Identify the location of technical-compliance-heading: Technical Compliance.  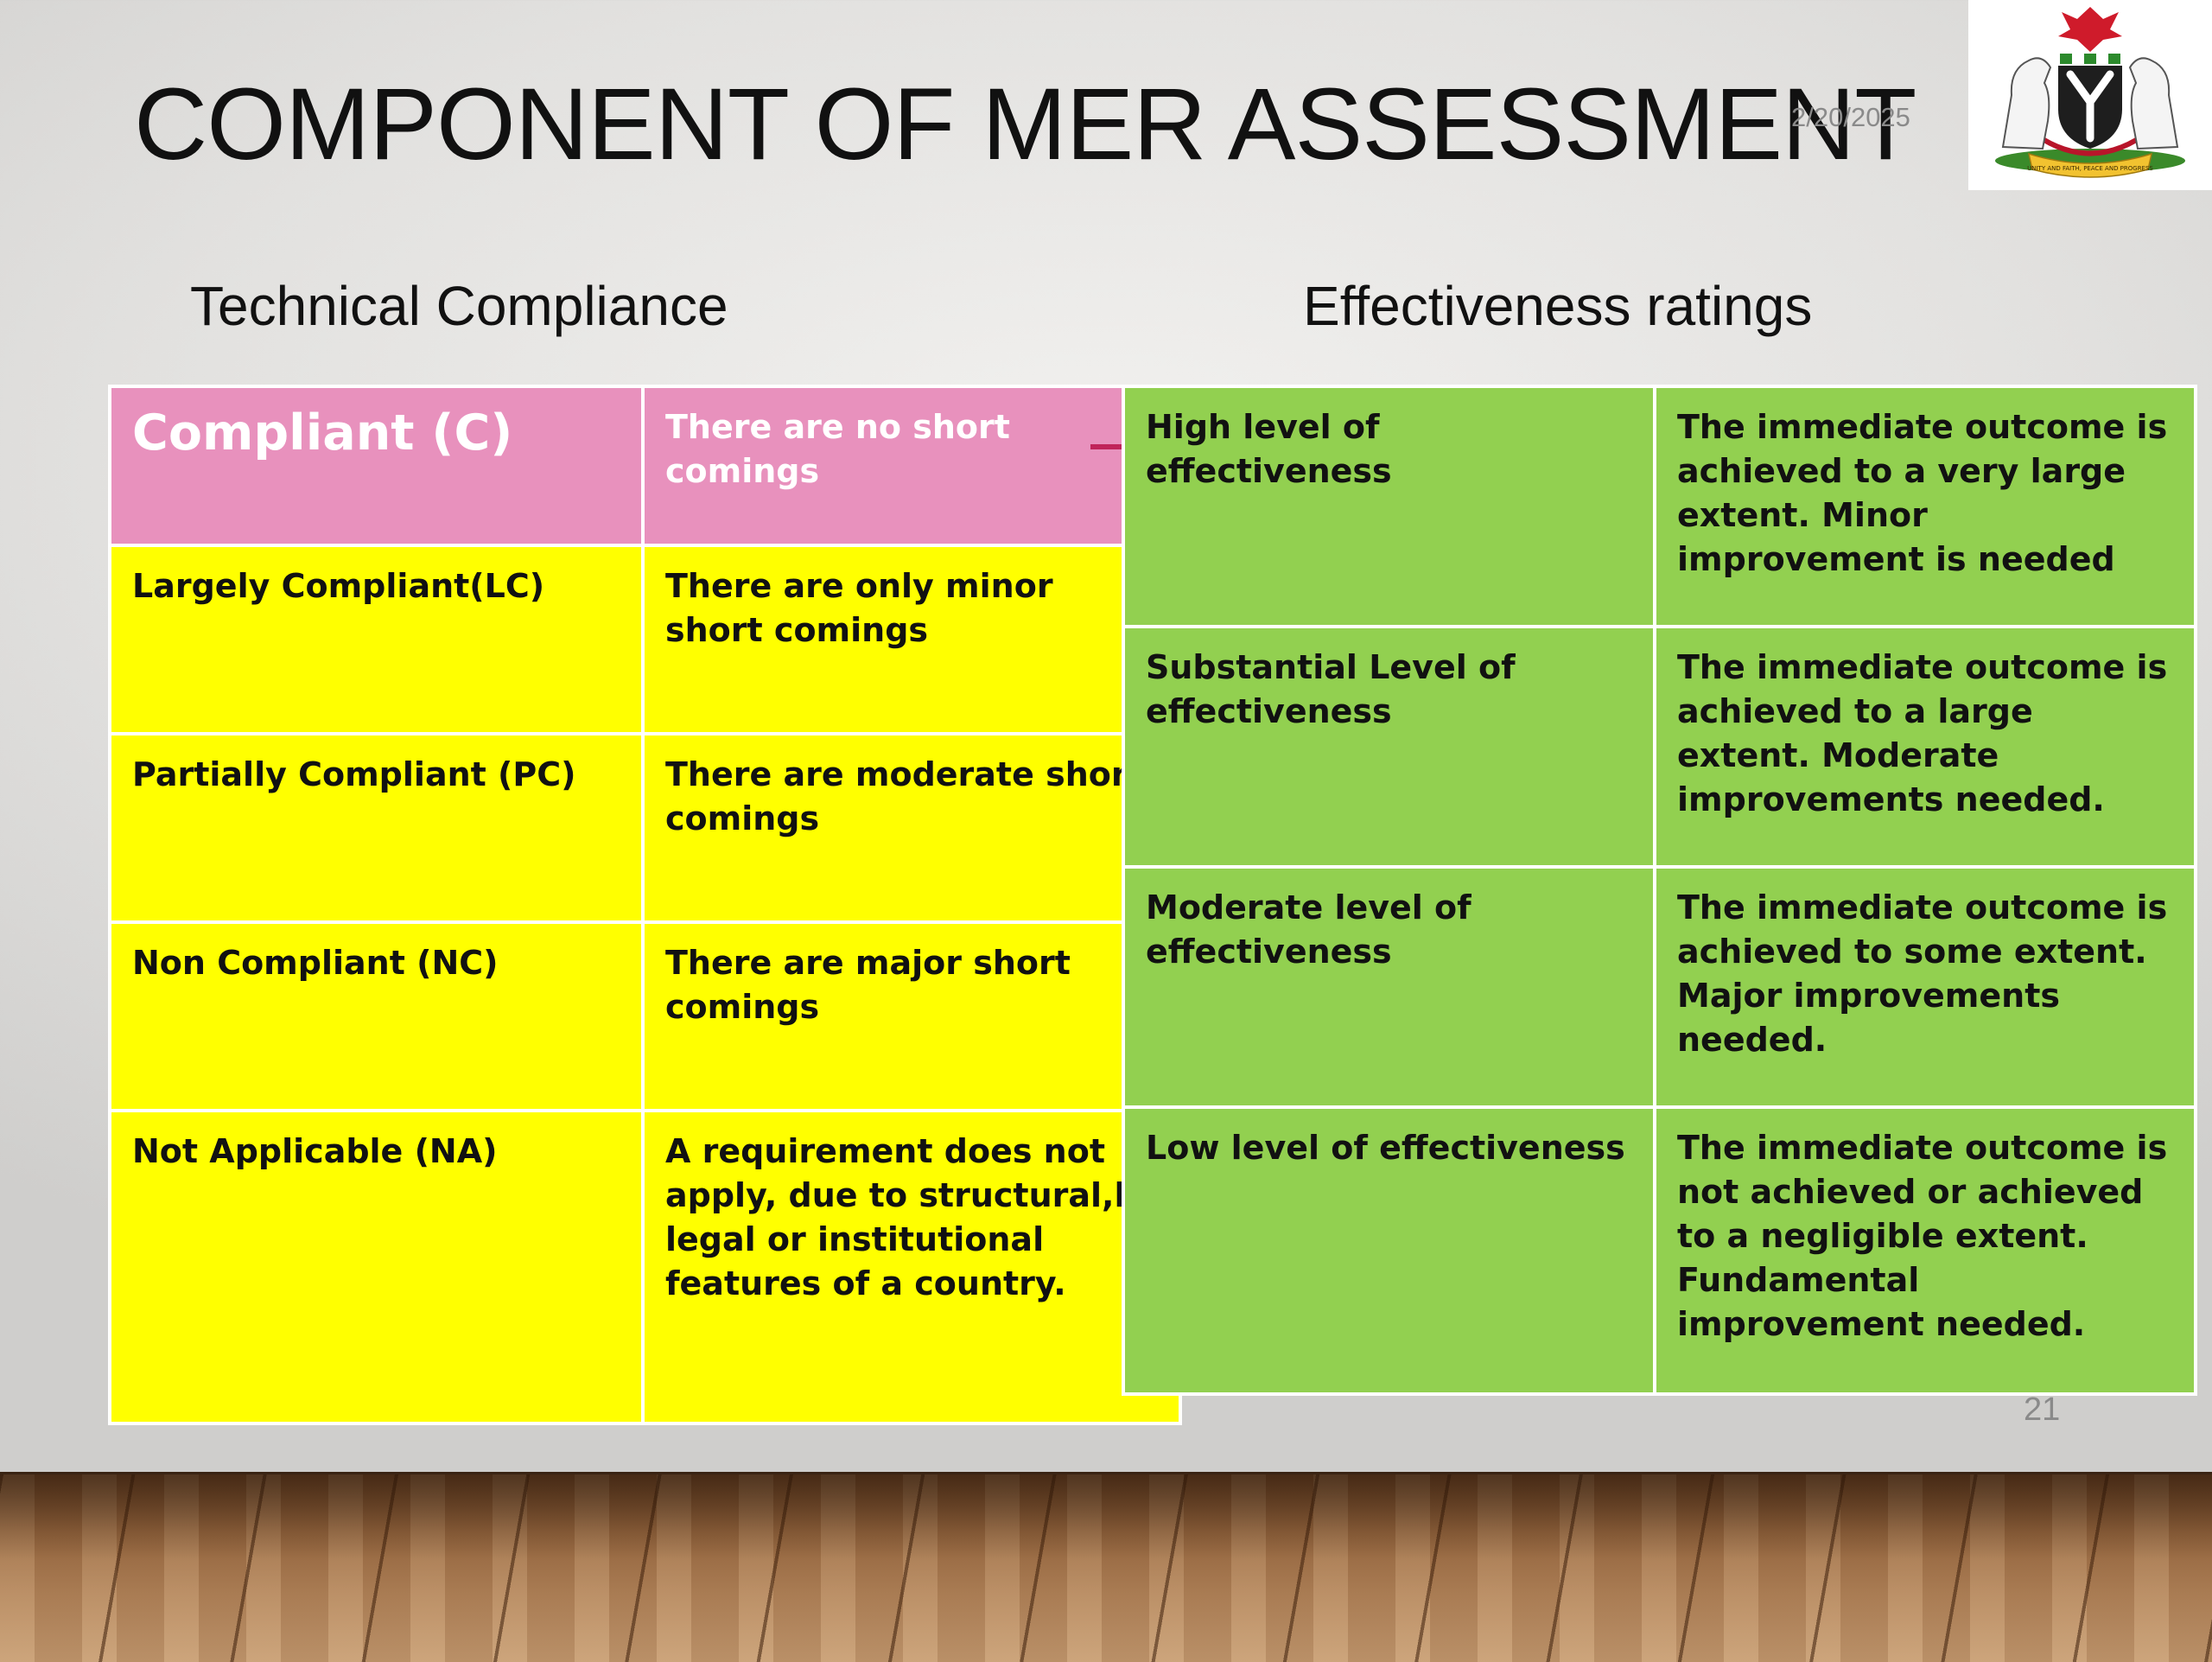
(459, 306).